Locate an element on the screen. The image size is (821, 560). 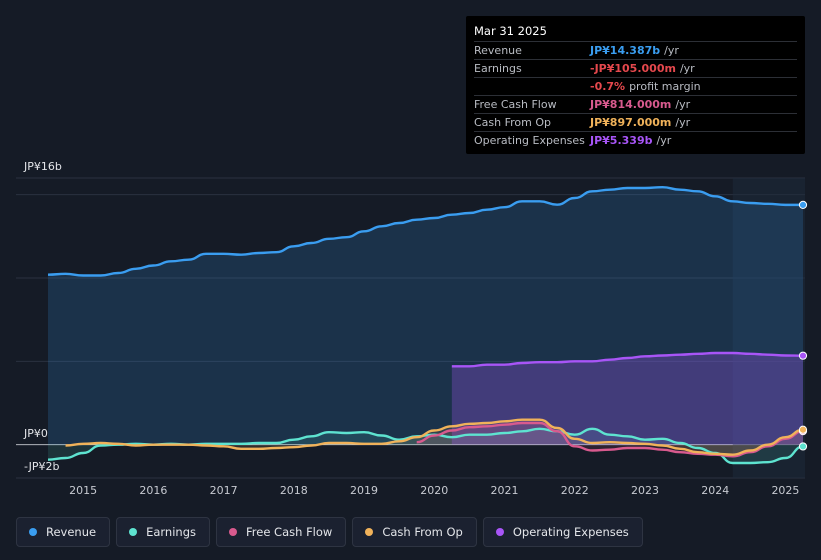
y-axis-top-label: JP¥16b is located at coordinates (42, 166).